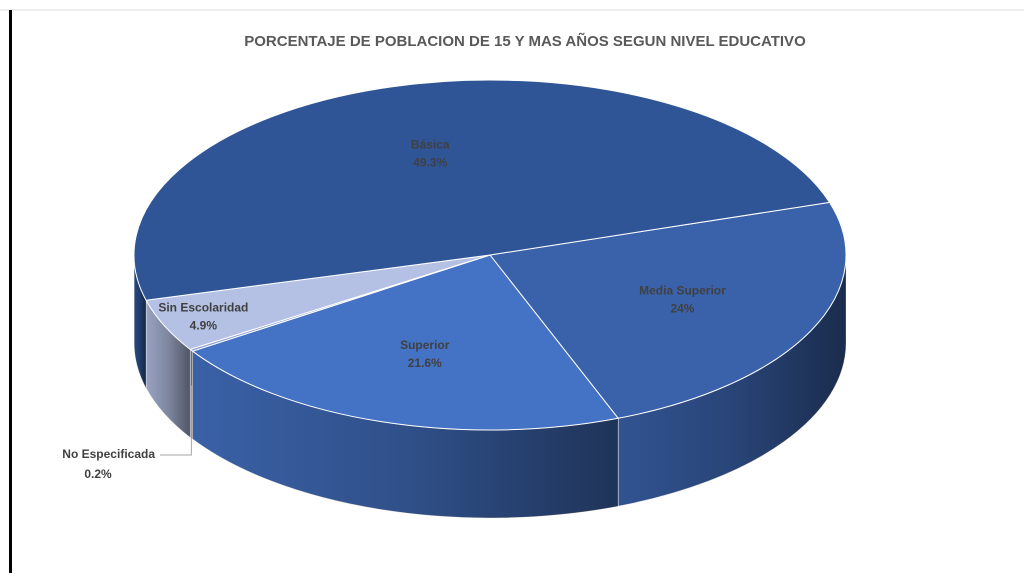 This screenshot has height=578, width=1024. What do you see at coordinates (98, 474) in the screenshot?
I see `value-label: 0.2%` at bounding box center [98, 474].